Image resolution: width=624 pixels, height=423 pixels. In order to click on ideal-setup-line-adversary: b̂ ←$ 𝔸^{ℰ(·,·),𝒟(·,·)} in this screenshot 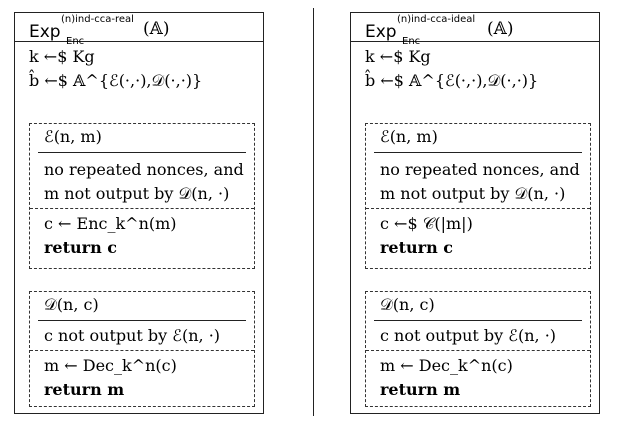, I will do `click(452, 80)`.